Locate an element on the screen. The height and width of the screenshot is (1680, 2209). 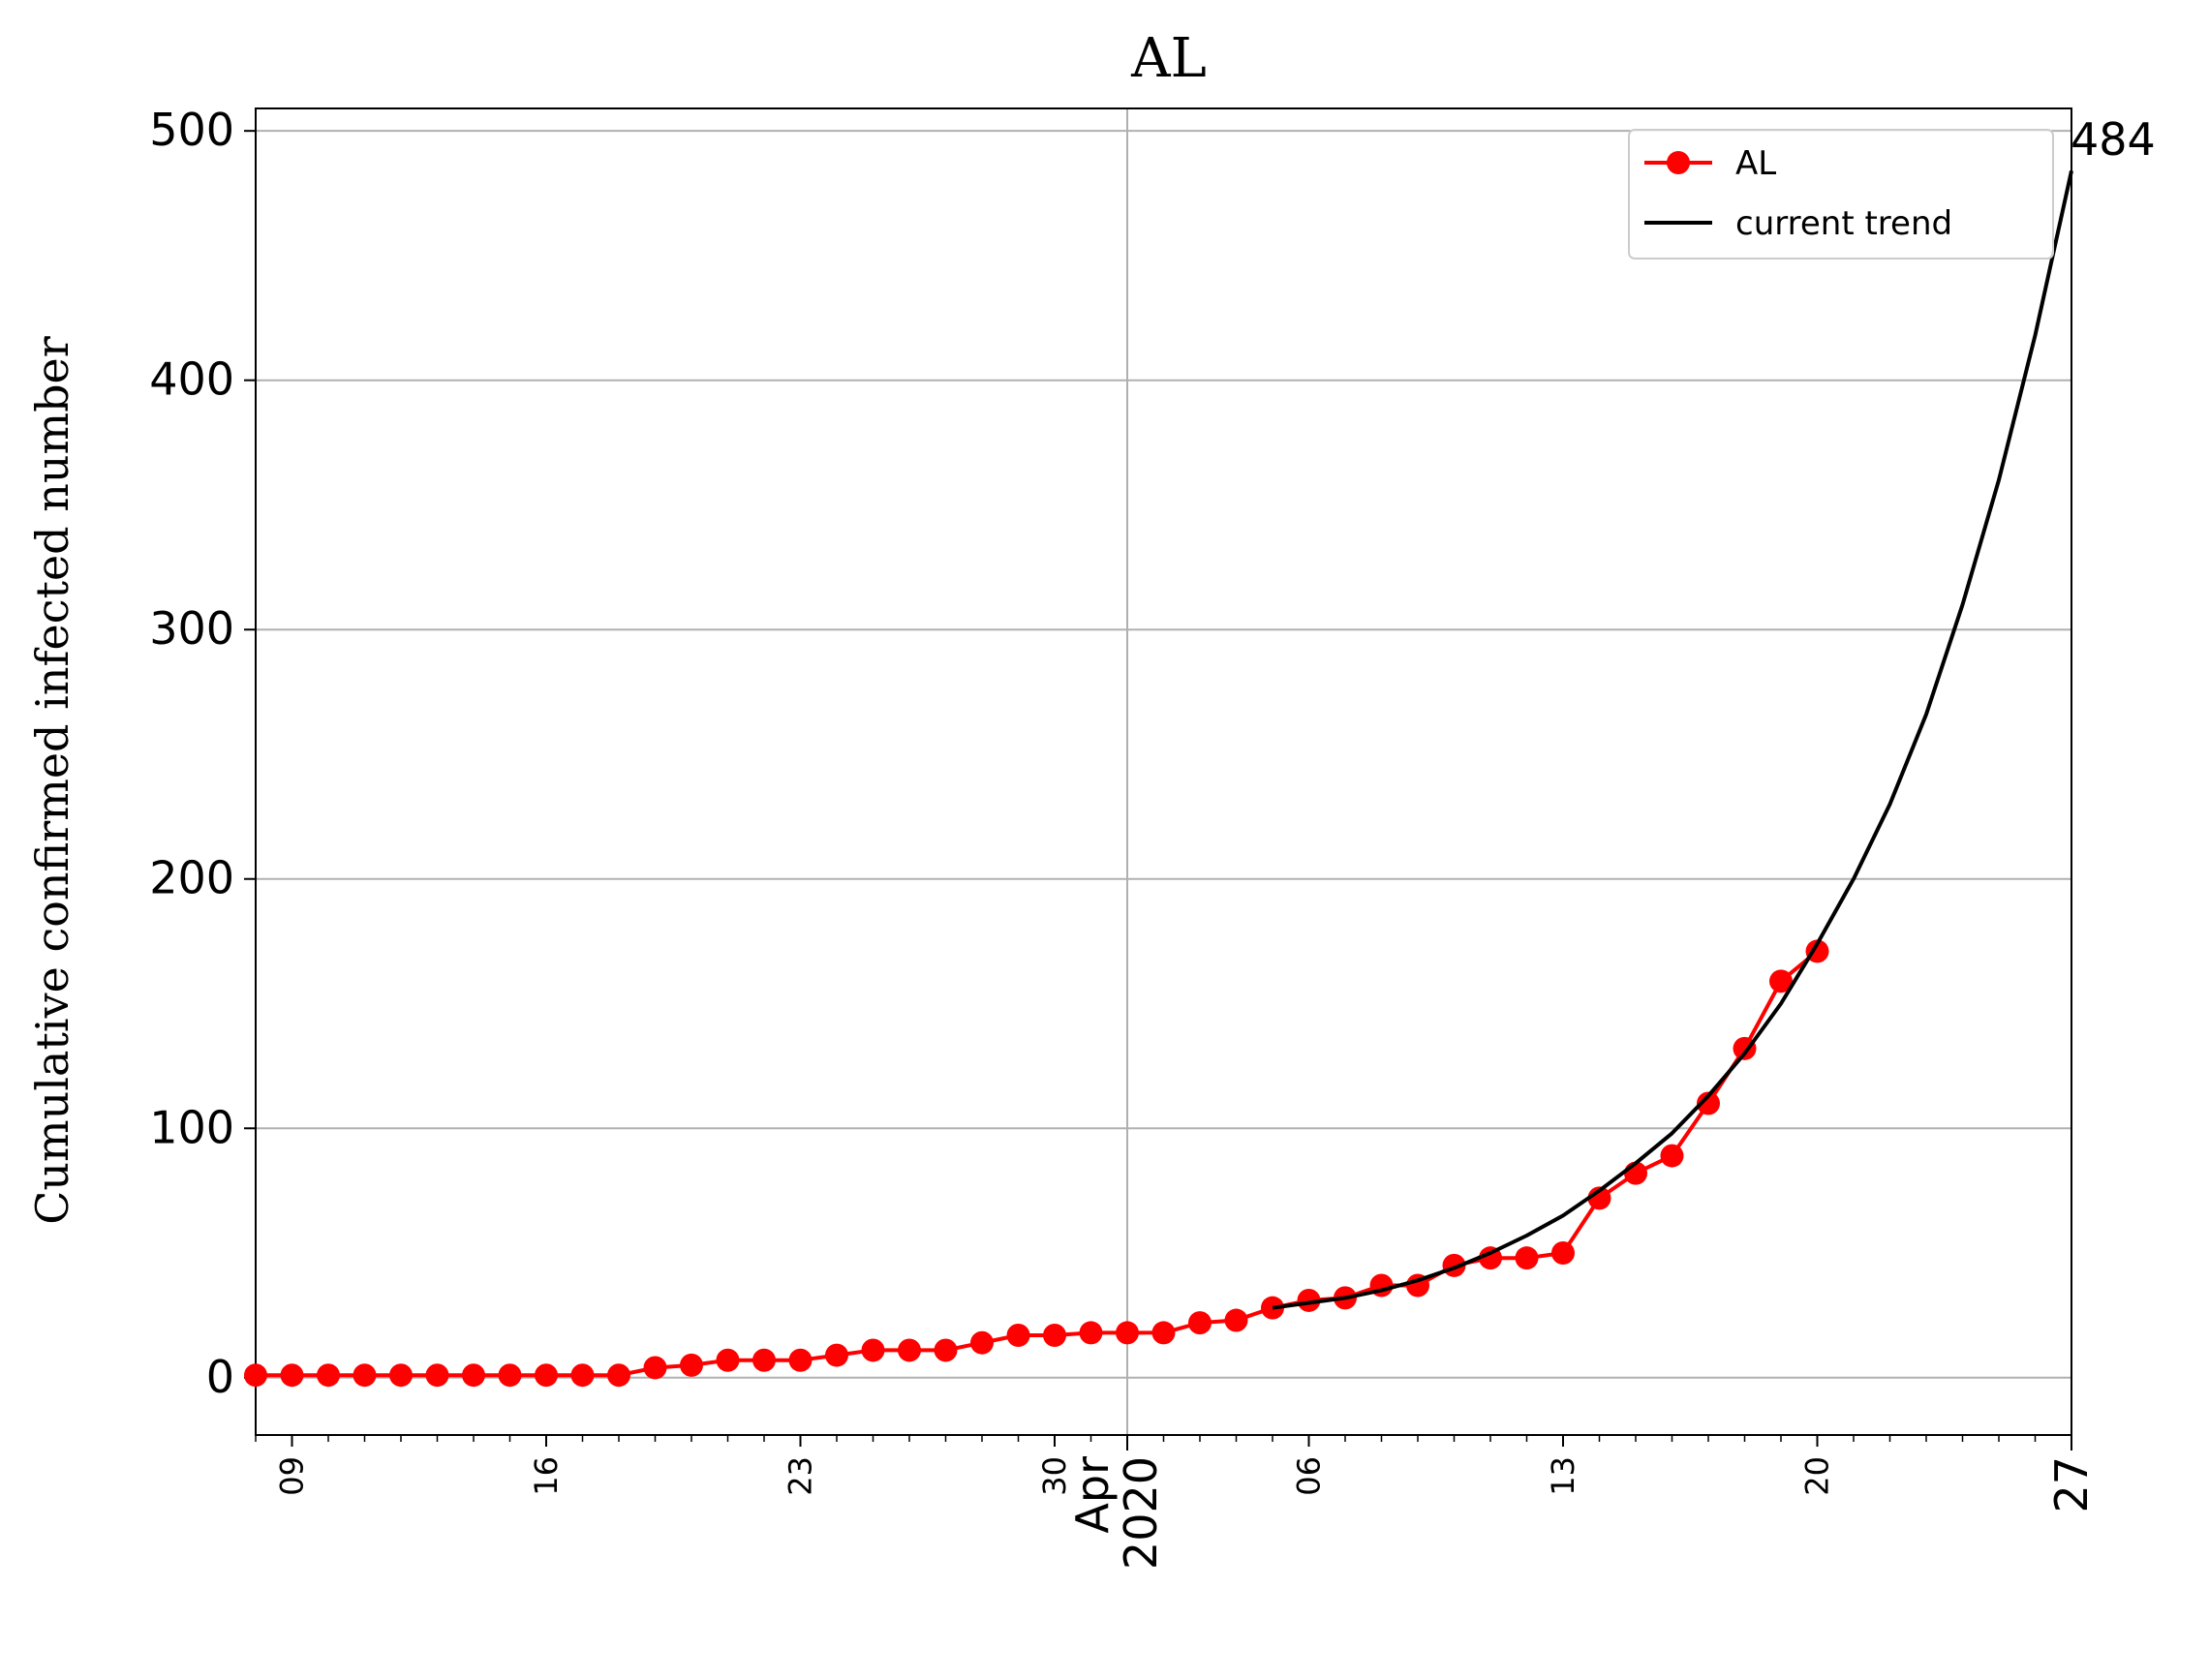
legend: AL current trend is located at coordinates (1841, 195).